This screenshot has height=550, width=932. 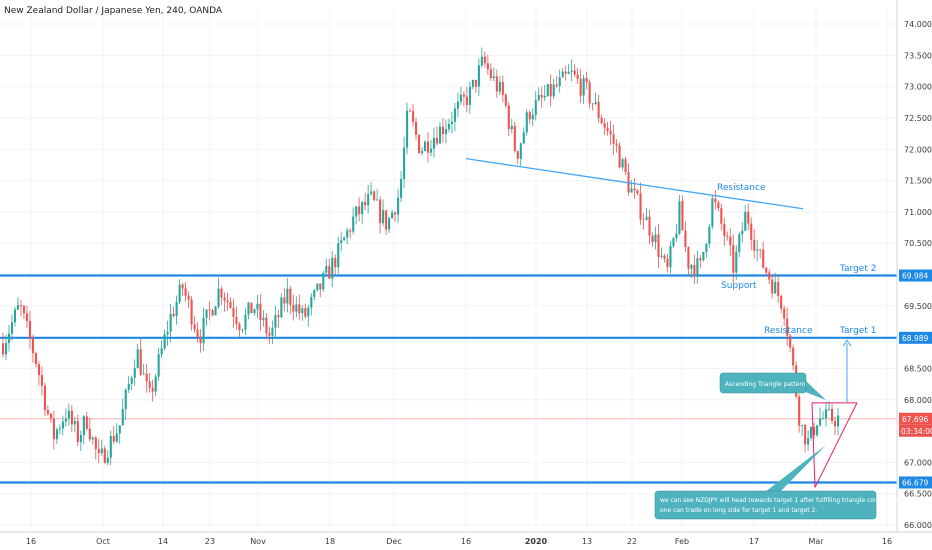 What do you see at coordinates (918, 181) in the screenshot?
I see `price-tick-label: 71.500` at bounding box center [918, 181].